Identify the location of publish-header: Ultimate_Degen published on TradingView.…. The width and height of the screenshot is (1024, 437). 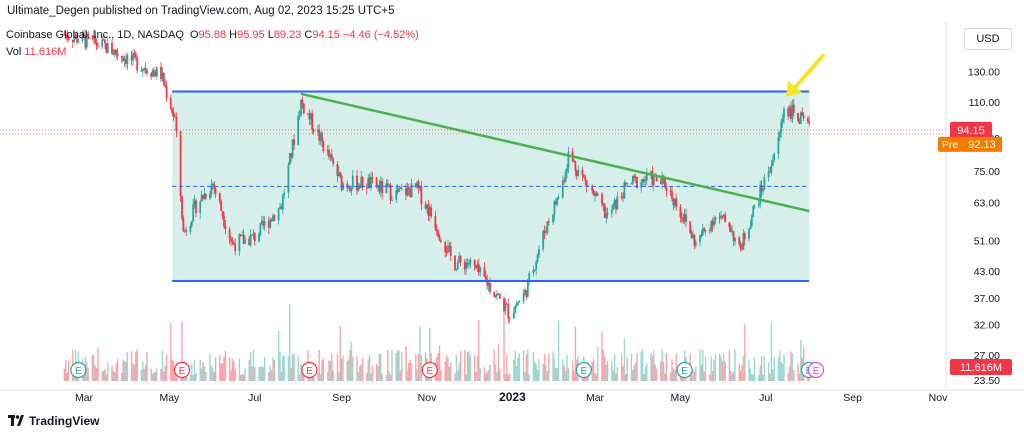
(512, 11).